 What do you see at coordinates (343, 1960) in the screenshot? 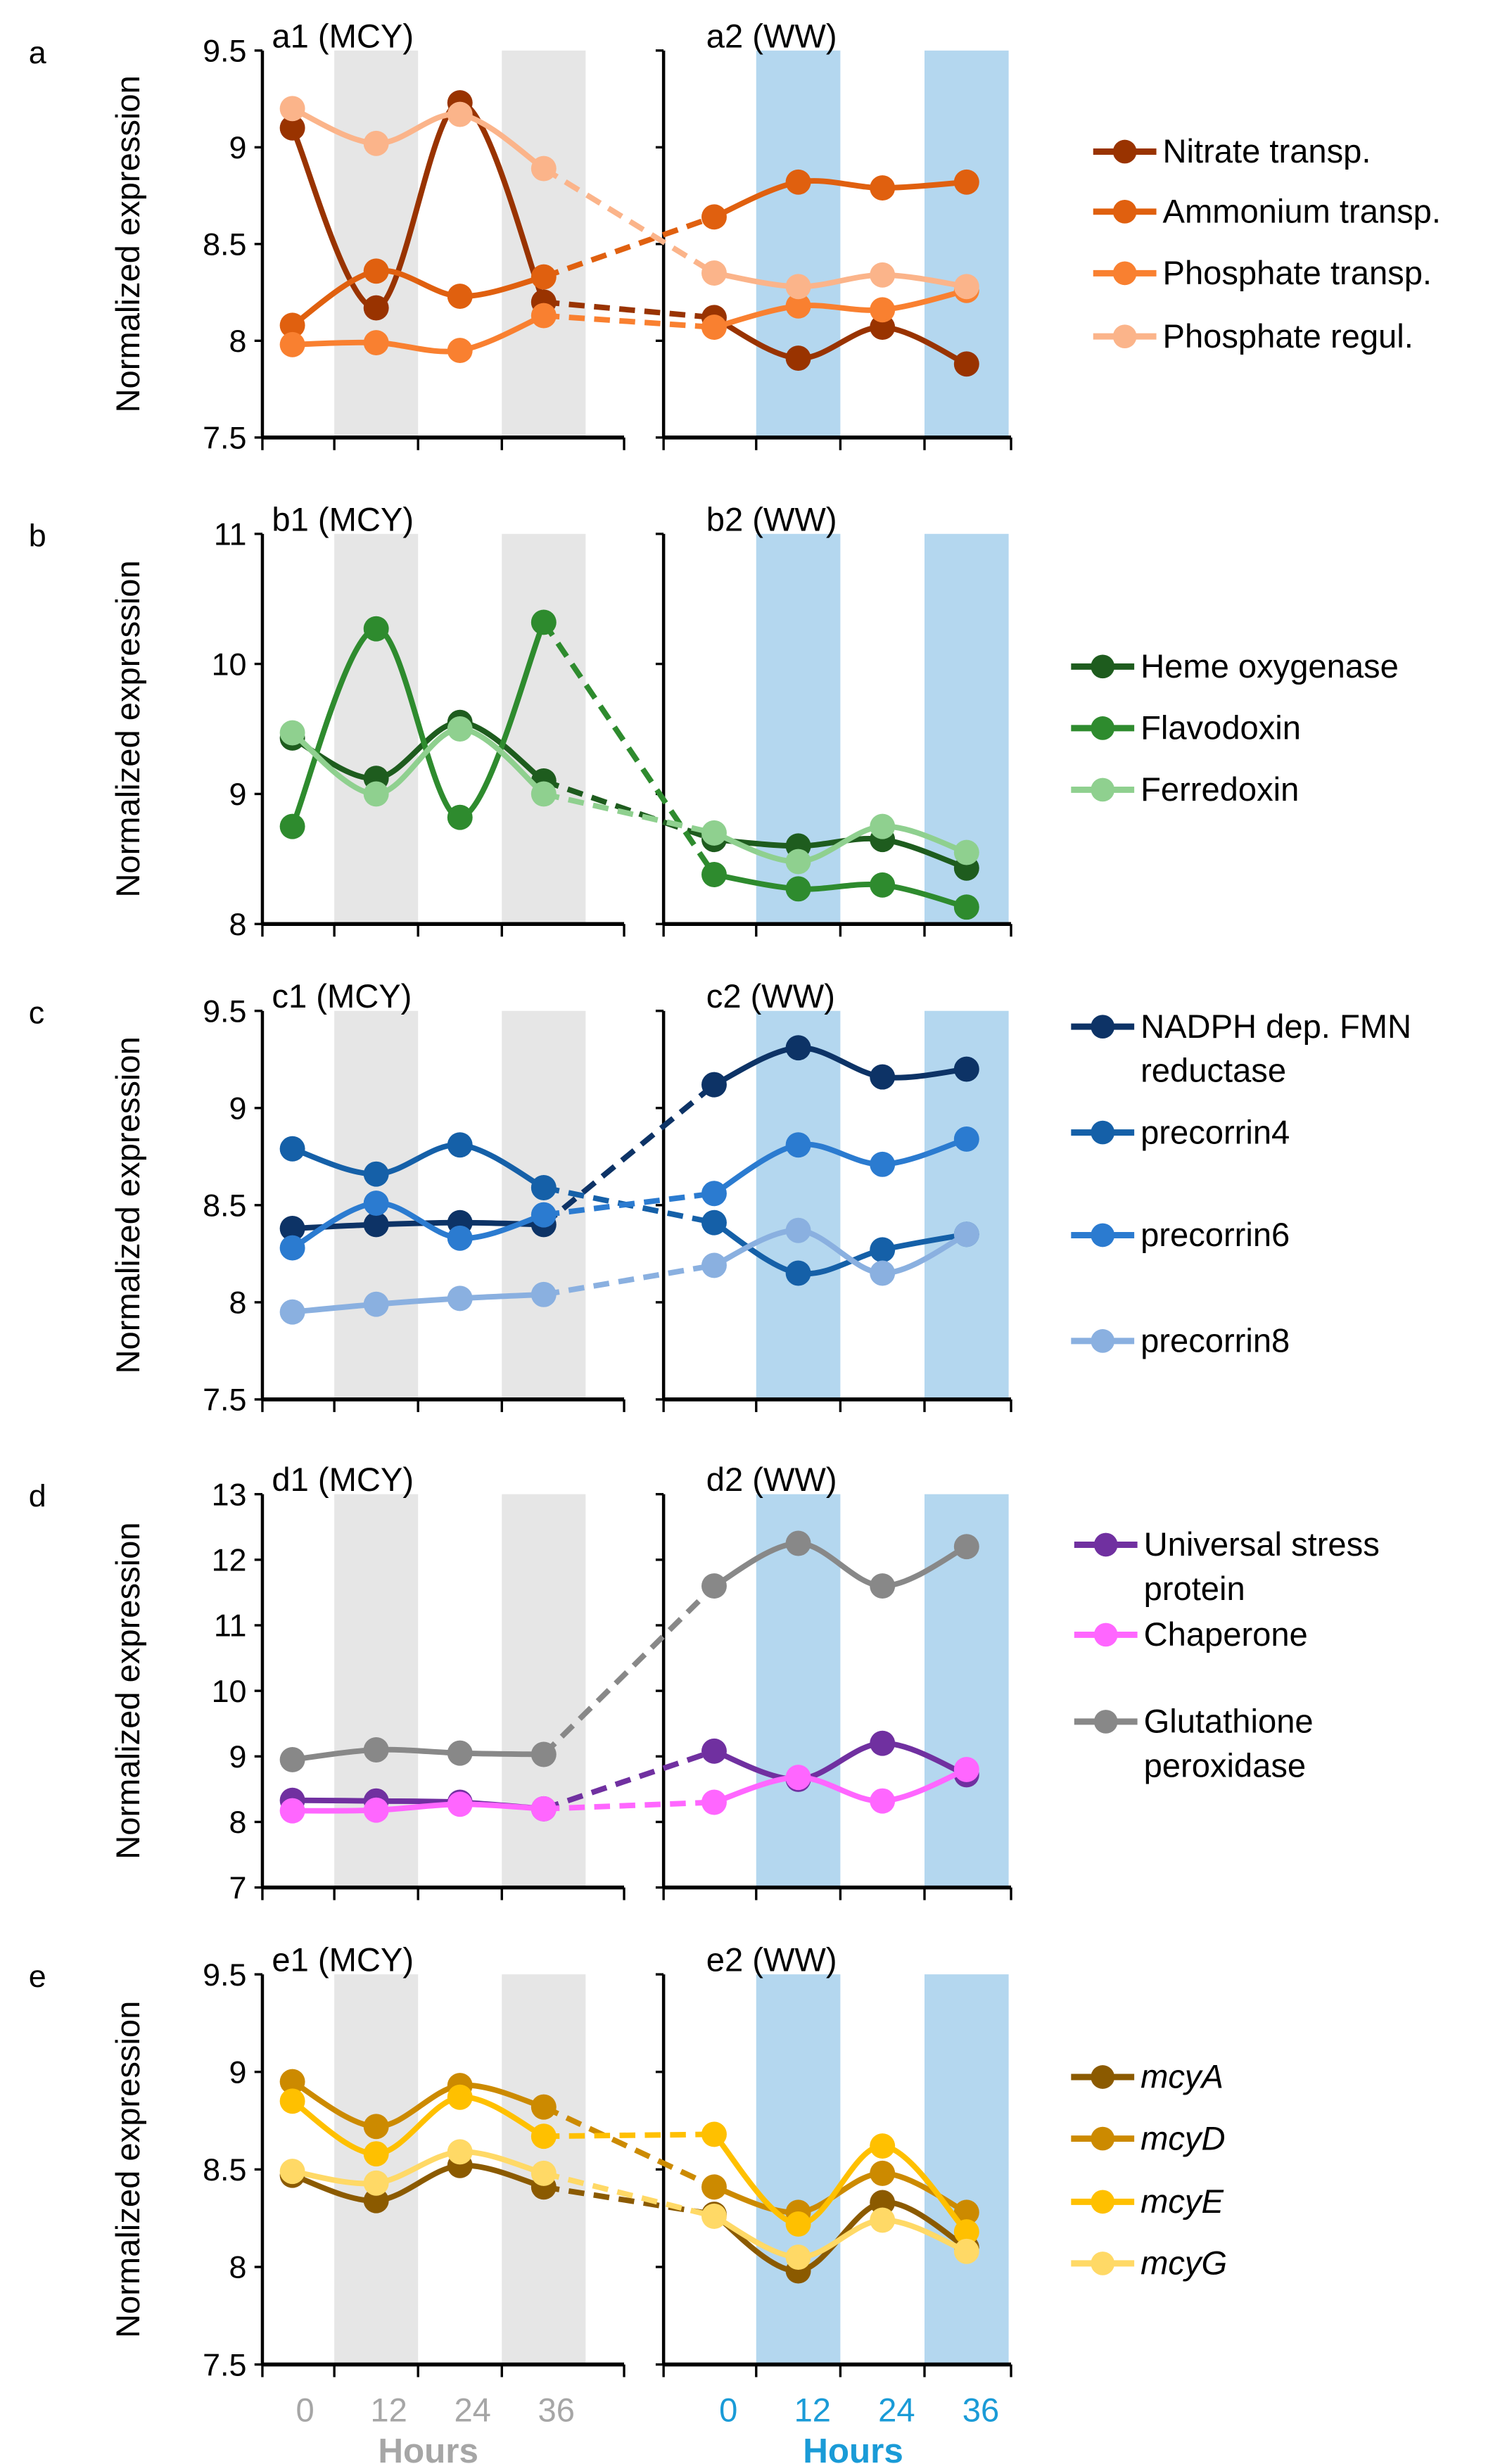
I see `subplot-title-left: e1 (MCY)` at bounding box center [343, 1960].